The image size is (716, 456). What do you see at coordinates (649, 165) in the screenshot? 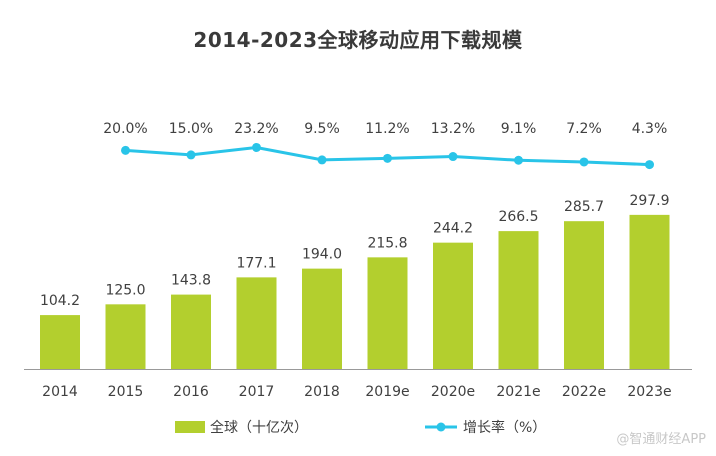
I see `growth-point-2023e` at bounding box center [649, 165].